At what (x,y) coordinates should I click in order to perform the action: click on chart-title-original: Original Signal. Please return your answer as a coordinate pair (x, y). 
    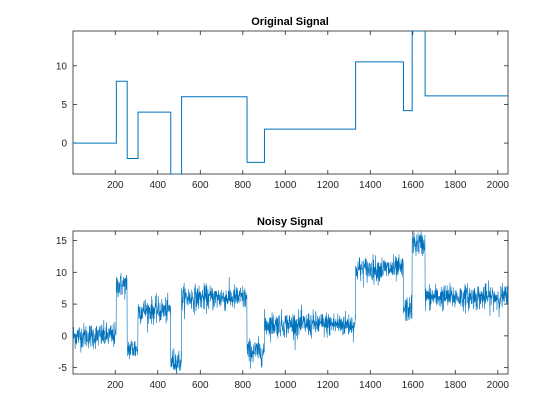
    Looking at the image, I should click on (290, 22).